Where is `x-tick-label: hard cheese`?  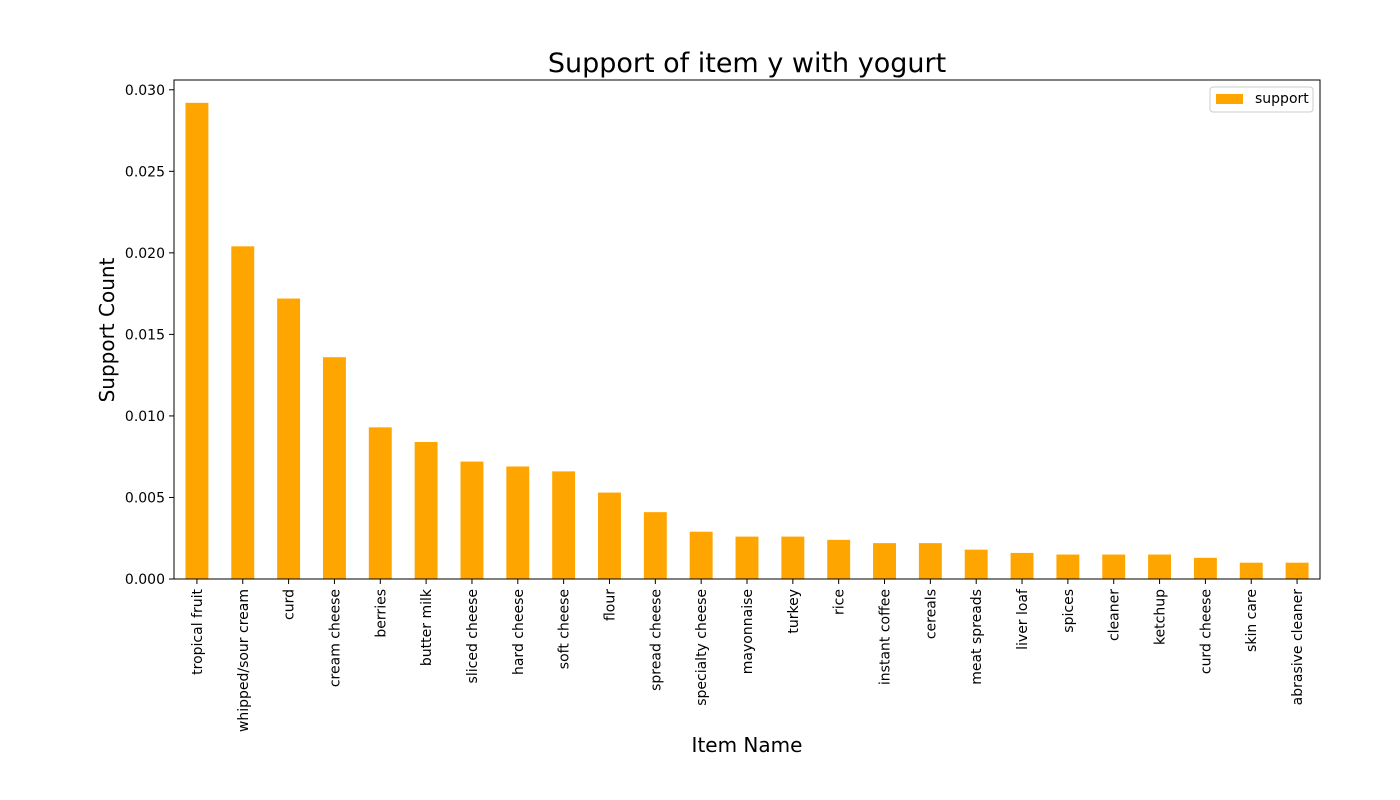
x-tick-label: hard cheese is located at coordinates (519, 632).